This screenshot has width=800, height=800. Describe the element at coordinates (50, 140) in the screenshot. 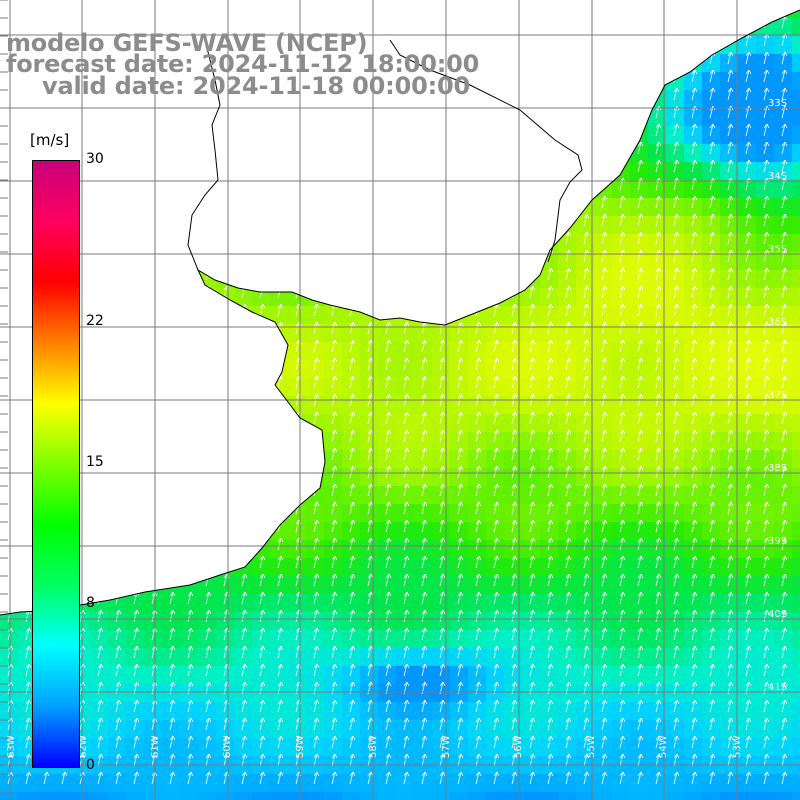

I see `colorbar-unit-label: [m/s]` at that location.